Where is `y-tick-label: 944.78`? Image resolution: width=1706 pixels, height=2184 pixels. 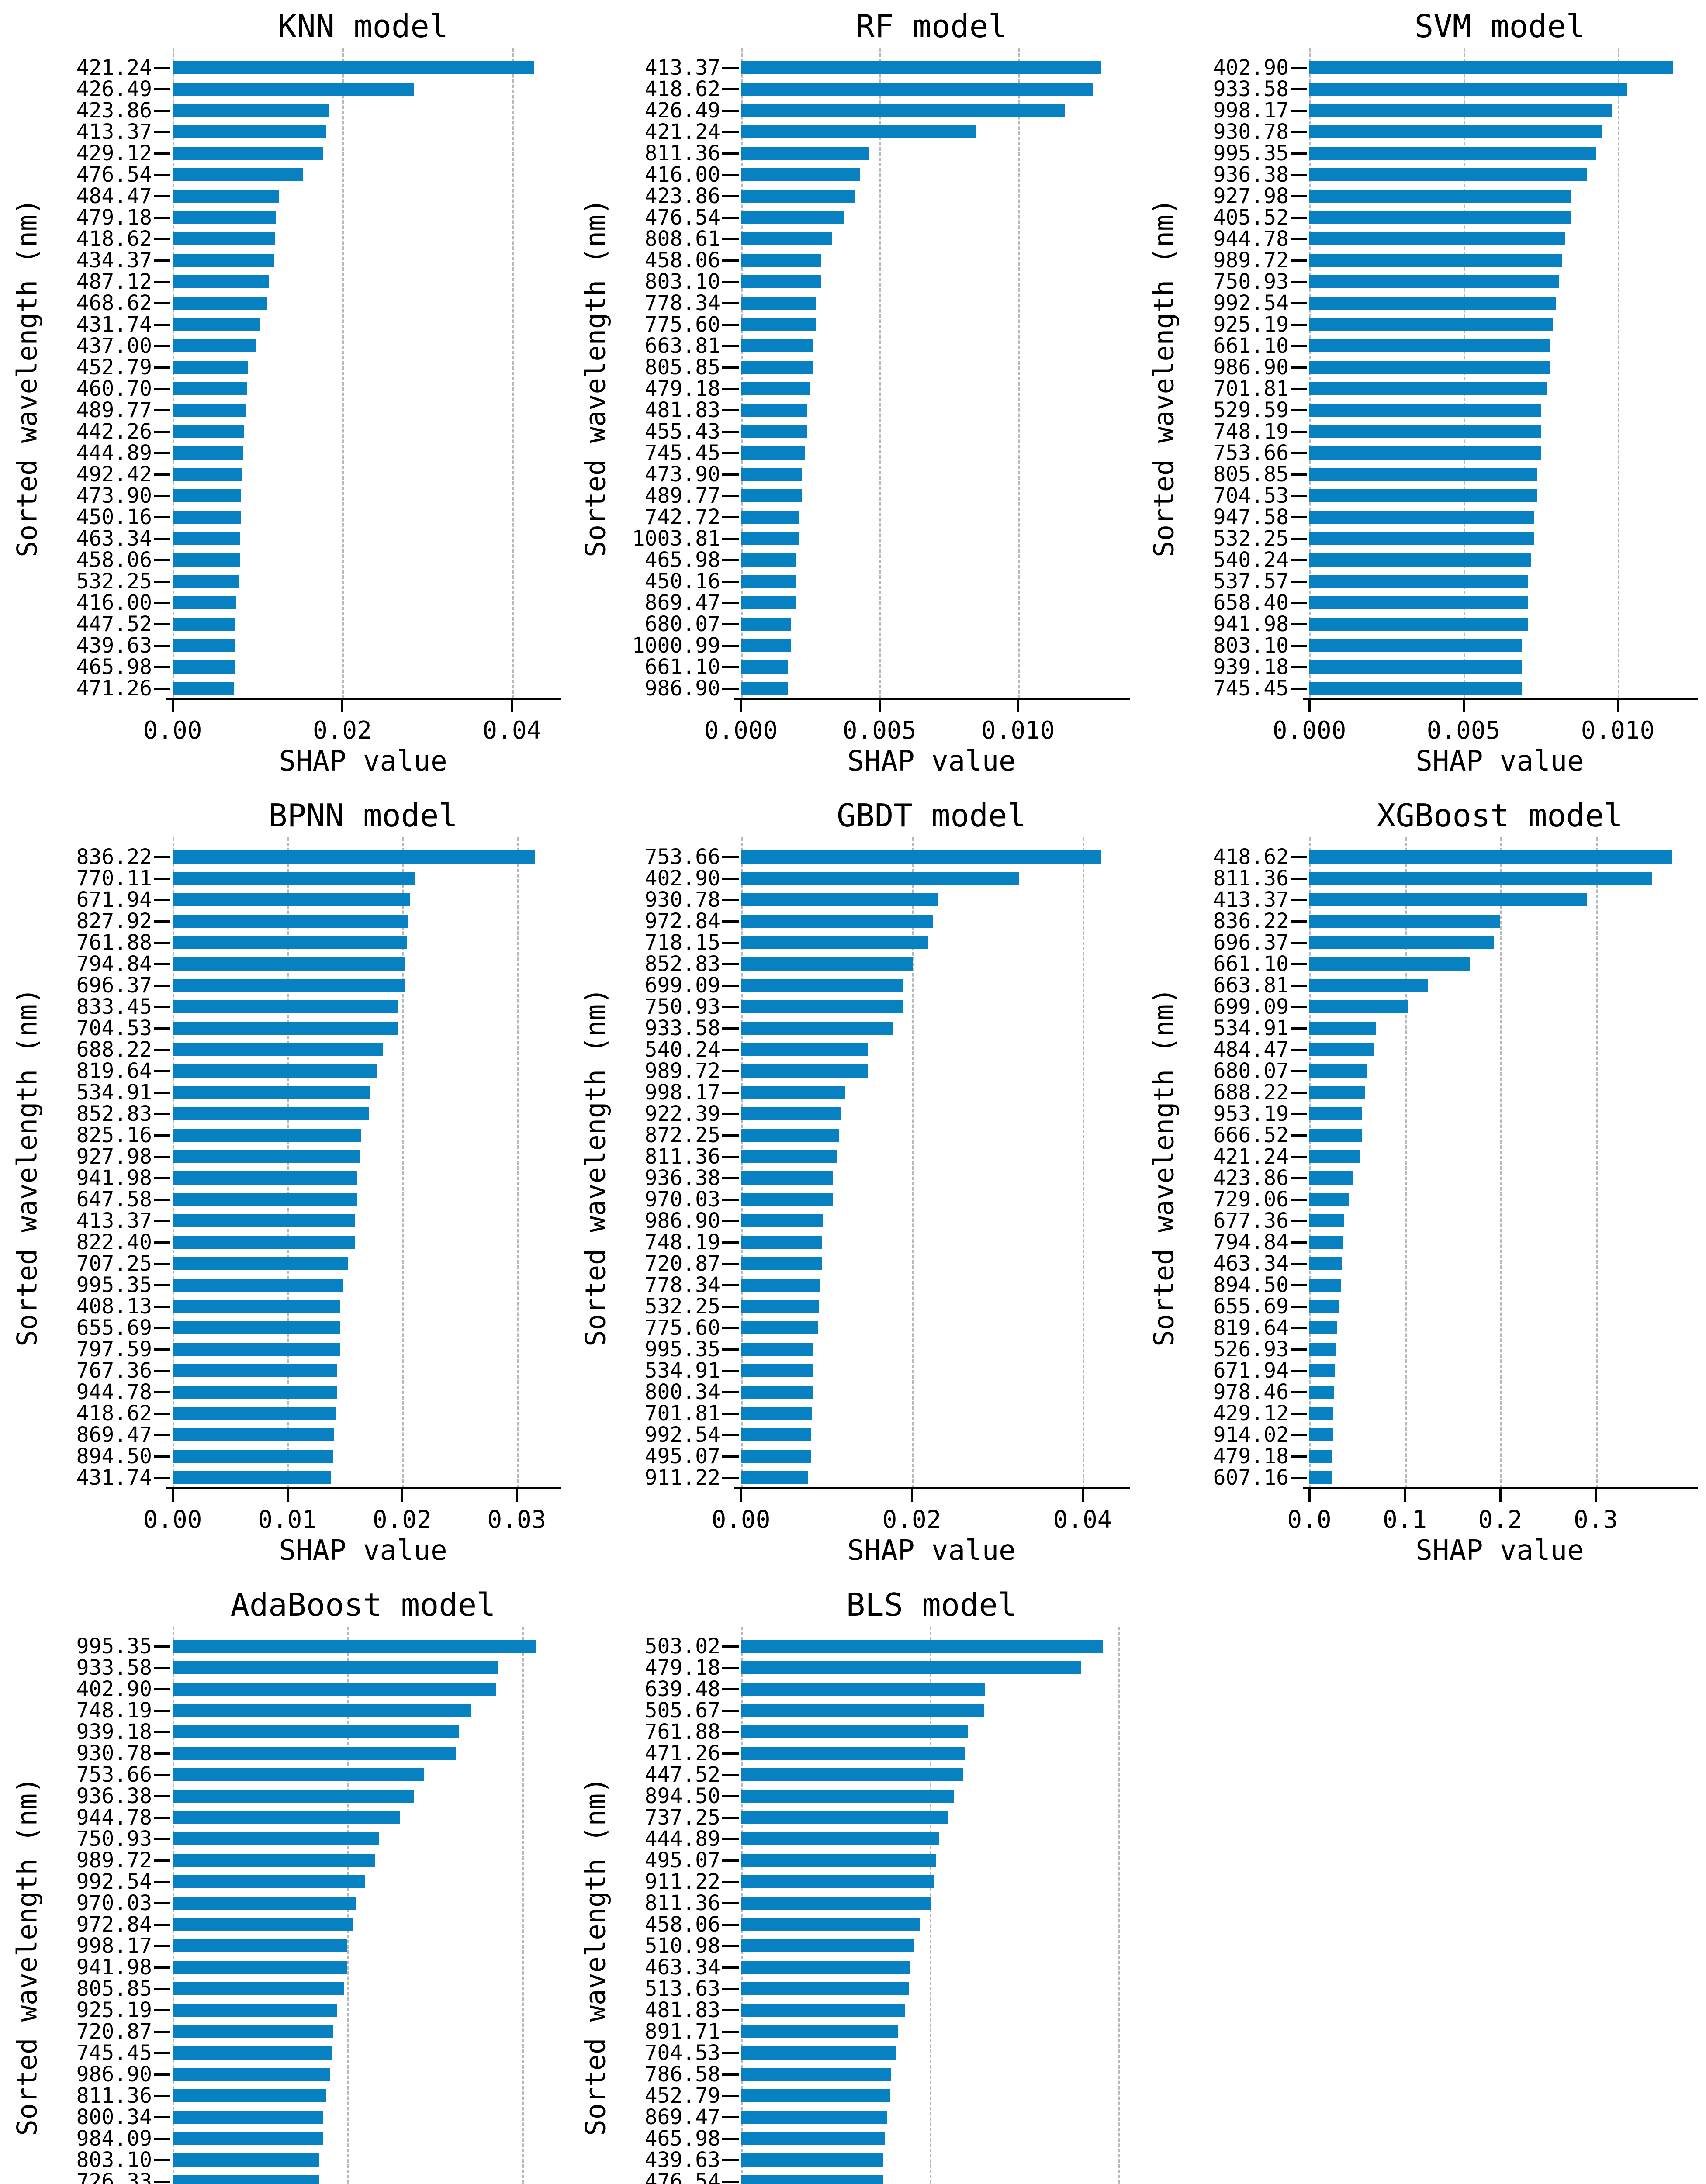
y-tick-label: 944.78 is located at coordinates (1251, 238).